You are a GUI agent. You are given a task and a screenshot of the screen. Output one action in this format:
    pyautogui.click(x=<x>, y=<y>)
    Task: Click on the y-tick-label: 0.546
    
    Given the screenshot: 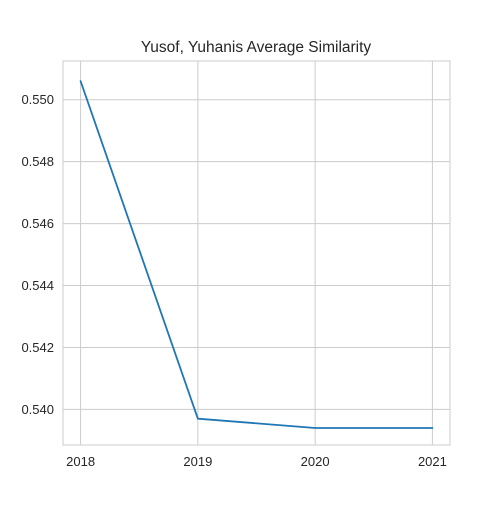 What is the action you would take?
    pyautogui.click(x=37, y=223)
    